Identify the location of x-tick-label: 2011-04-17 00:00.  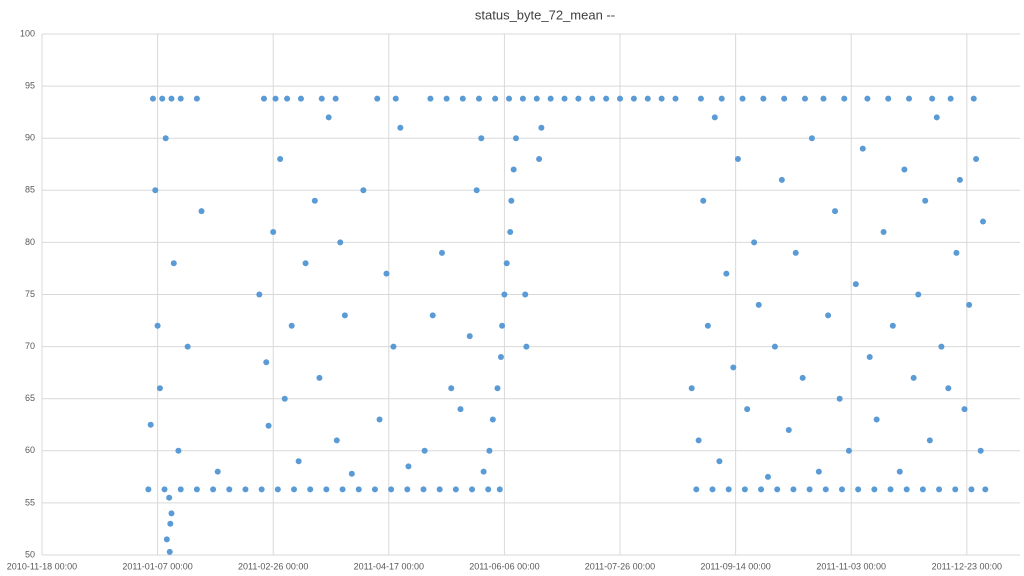
(389, 566).